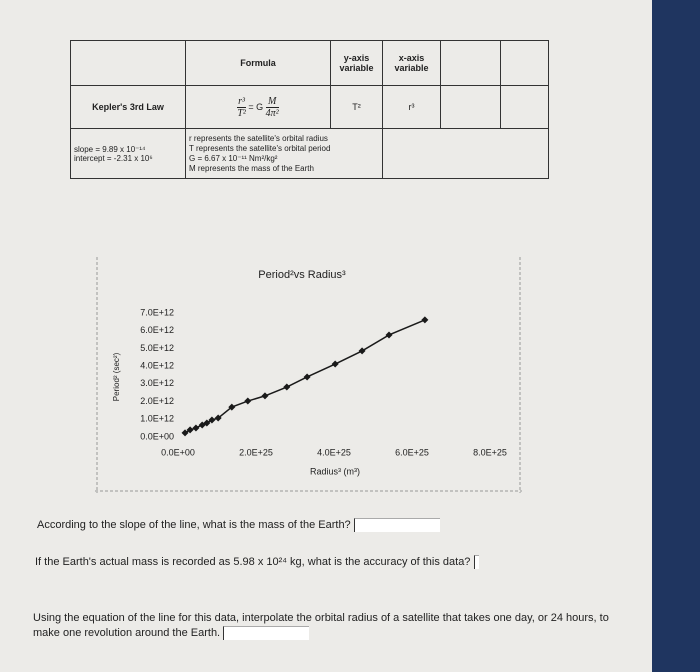 The width and height of the screenshot is (700, 672). What do you see at coordinates (356, 107) in the screenshot?
I see `table-cell: T²` at bounding box center [356, 107].